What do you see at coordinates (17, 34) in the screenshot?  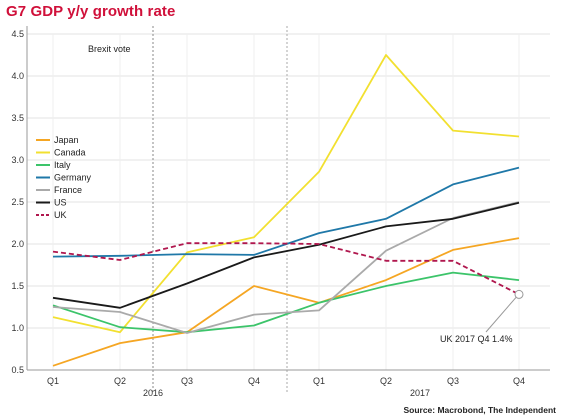 I see `y-tick-label: 4.5` at bounding box center [17, 34].